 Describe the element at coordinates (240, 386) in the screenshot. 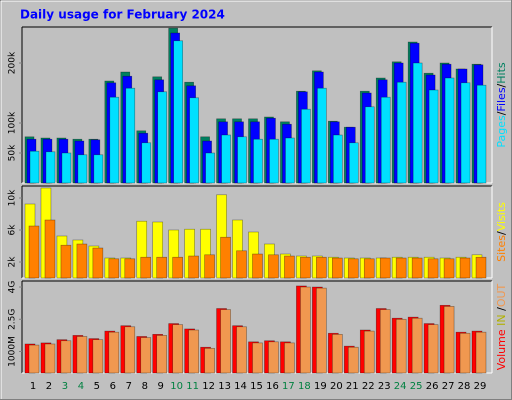

I see `x-tick-label: 14` at that location.